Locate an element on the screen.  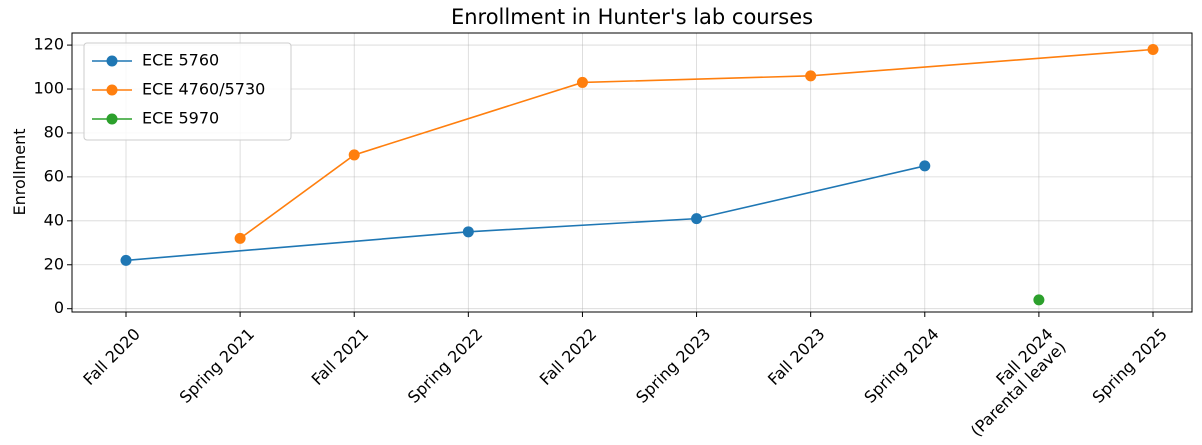
x-tick-label-line: Spring 2024 is located at coordinates (901, 365).